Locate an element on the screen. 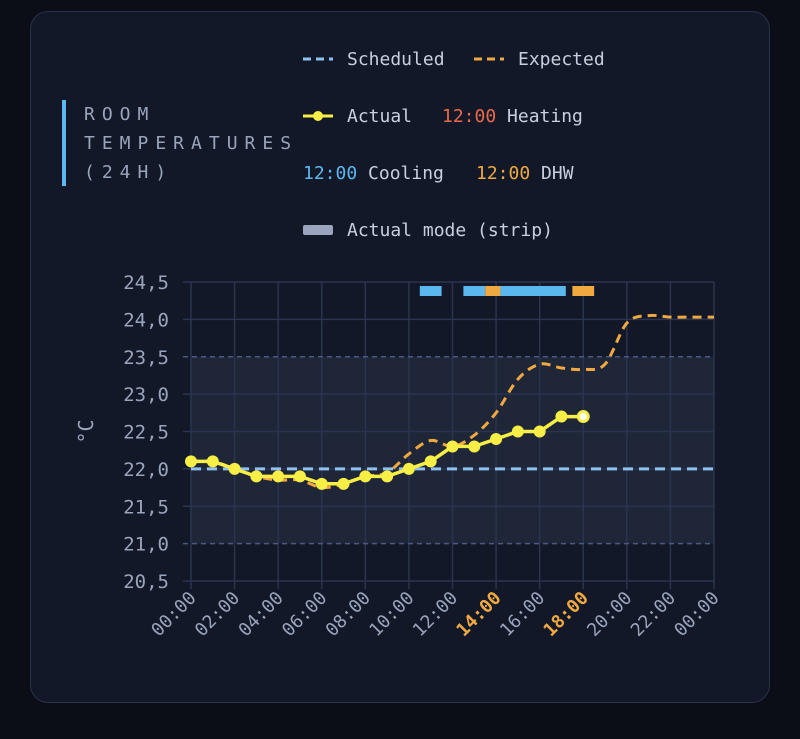 The height and width of the screenshot is (739, 800). x-tick-label: 14:00 is located at coordinates (478, 614).